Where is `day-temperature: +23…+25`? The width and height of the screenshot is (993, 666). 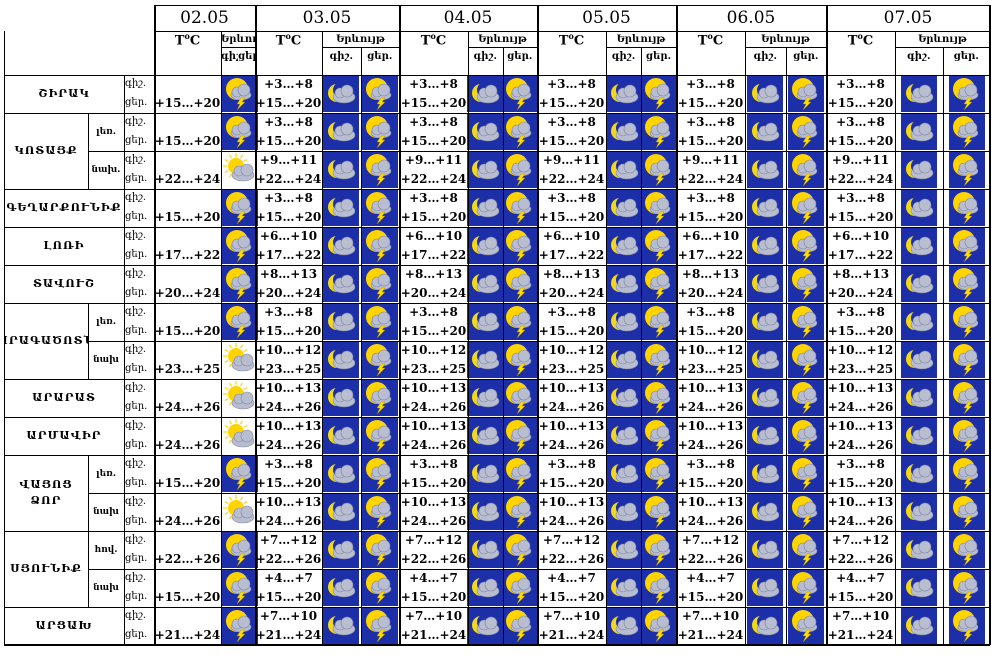 day-temperature: +23…+25 is located at coordinates (860, 369).